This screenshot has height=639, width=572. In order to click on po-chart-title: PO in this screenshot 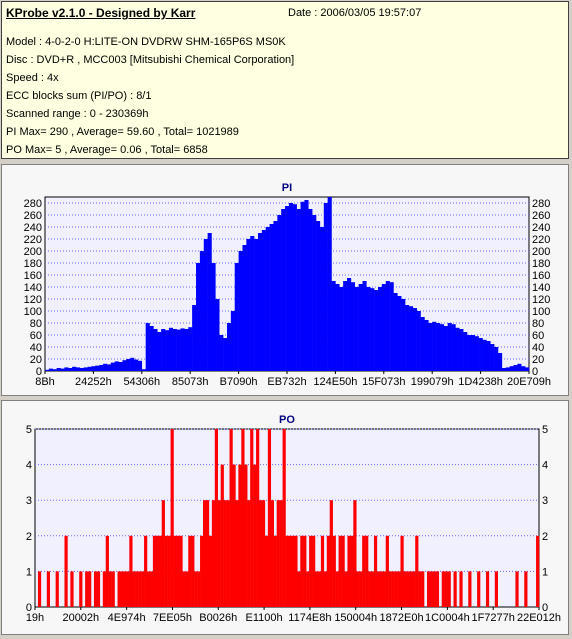, I will do `click(287, 420)`.